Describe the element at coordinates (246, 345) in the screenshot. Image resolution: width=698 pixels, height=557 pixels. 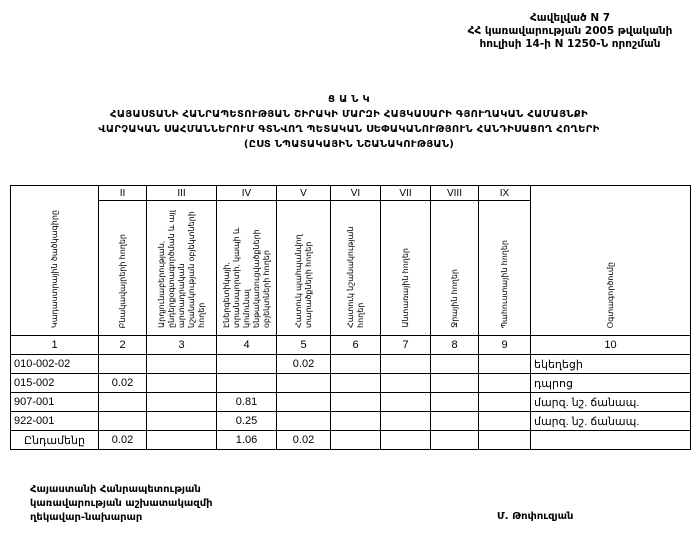
I see `column-number: 4` at that location.